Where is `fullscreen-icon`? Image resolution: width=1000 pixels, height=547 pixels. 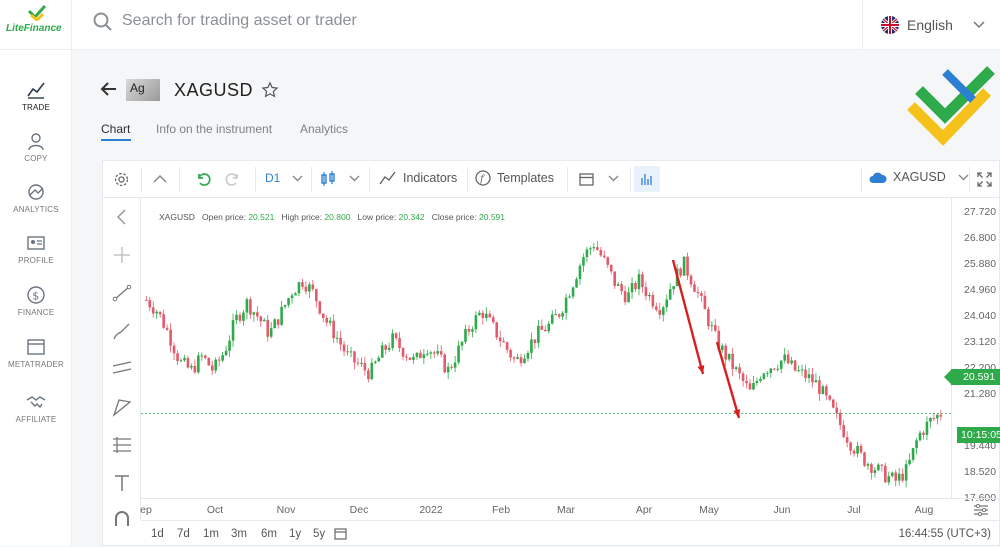
fullscreen-icon is located at coordinates (984, 179).